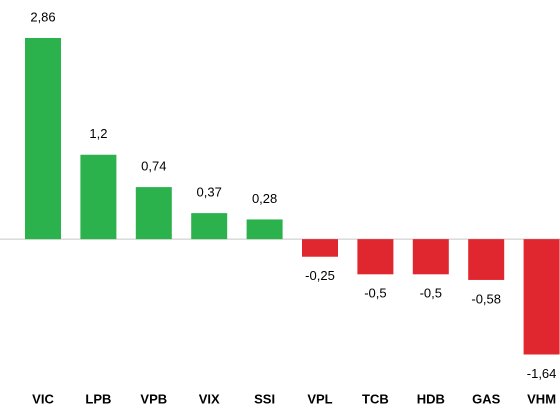 This screenshot has width=560, height=408. I want to click on x-tick-label: VIX, so click(209, 398).